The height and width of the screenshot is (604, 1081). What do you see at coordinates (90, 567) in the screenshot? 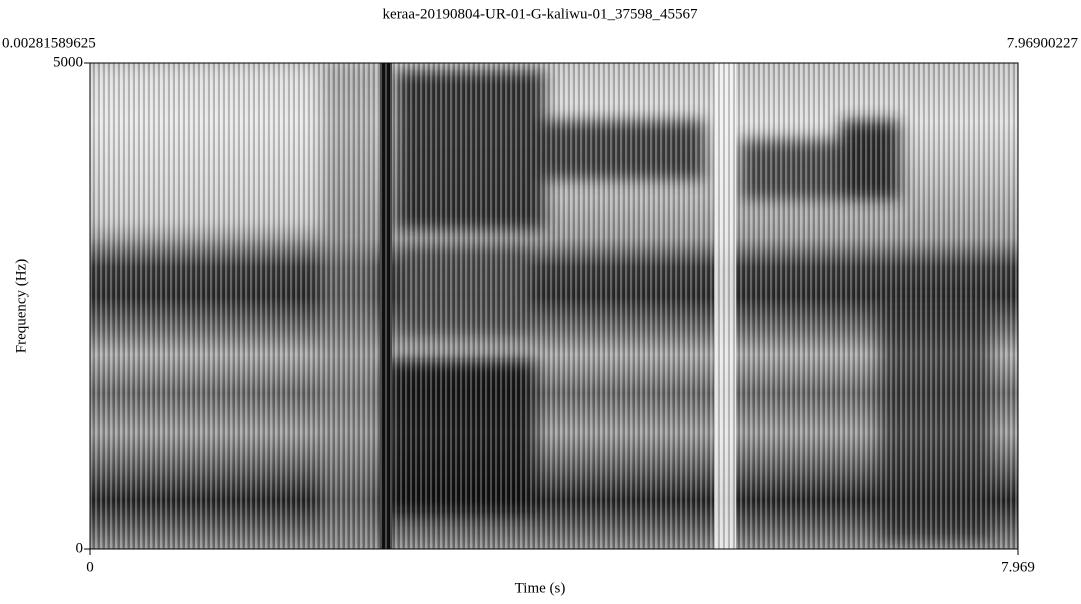
I see `x-tick-label: 0` at bounding box center [90, 567].